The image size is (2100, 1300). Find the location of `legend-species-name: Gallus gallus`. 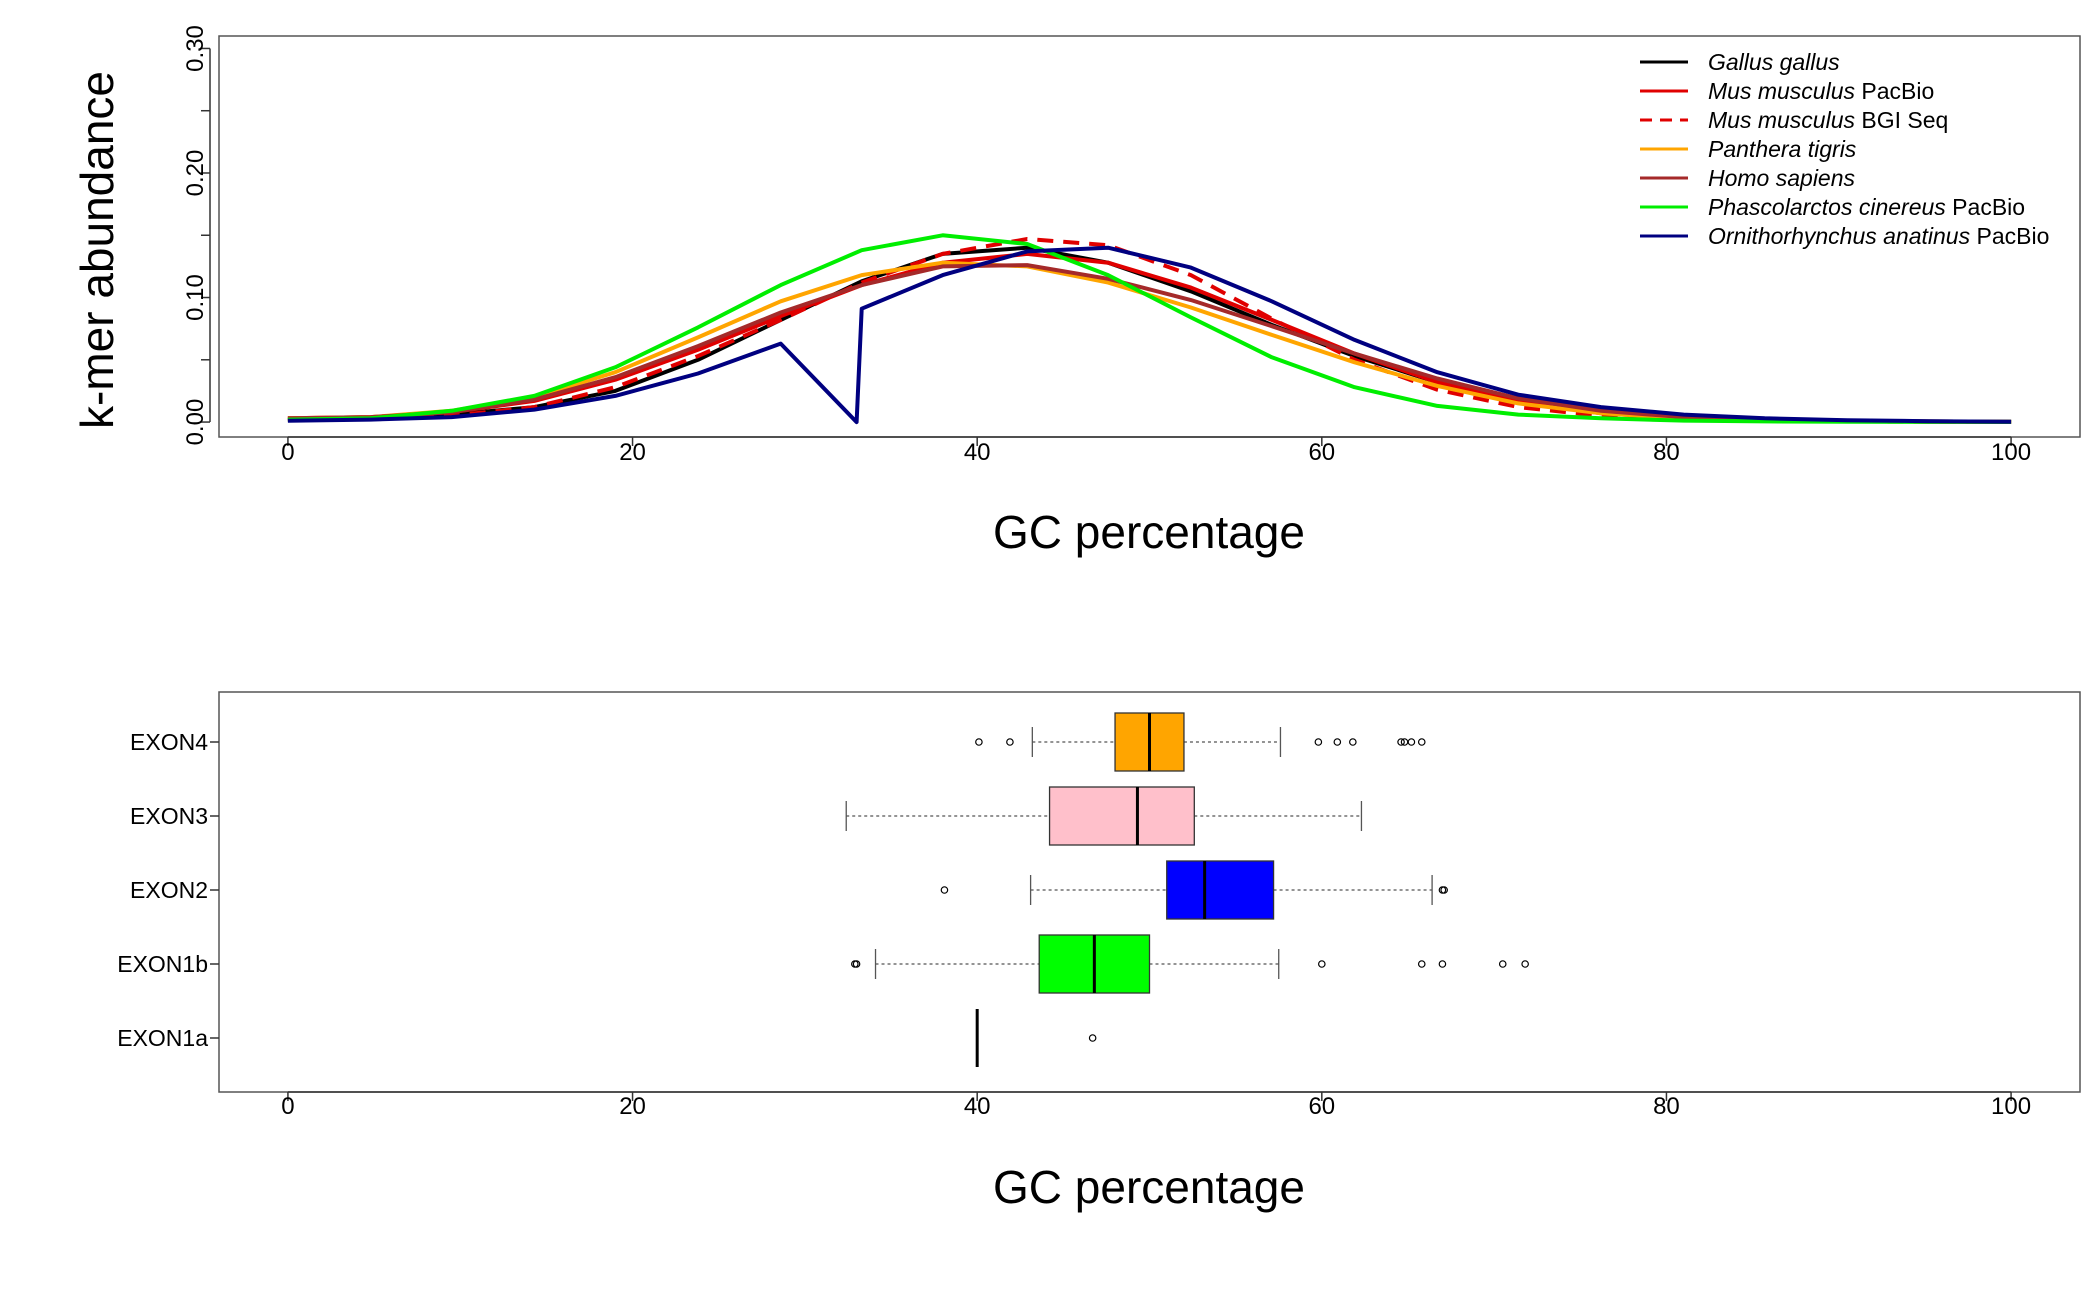

legend-species-name: Gallus gallus is located at coordinates (1774, 62).